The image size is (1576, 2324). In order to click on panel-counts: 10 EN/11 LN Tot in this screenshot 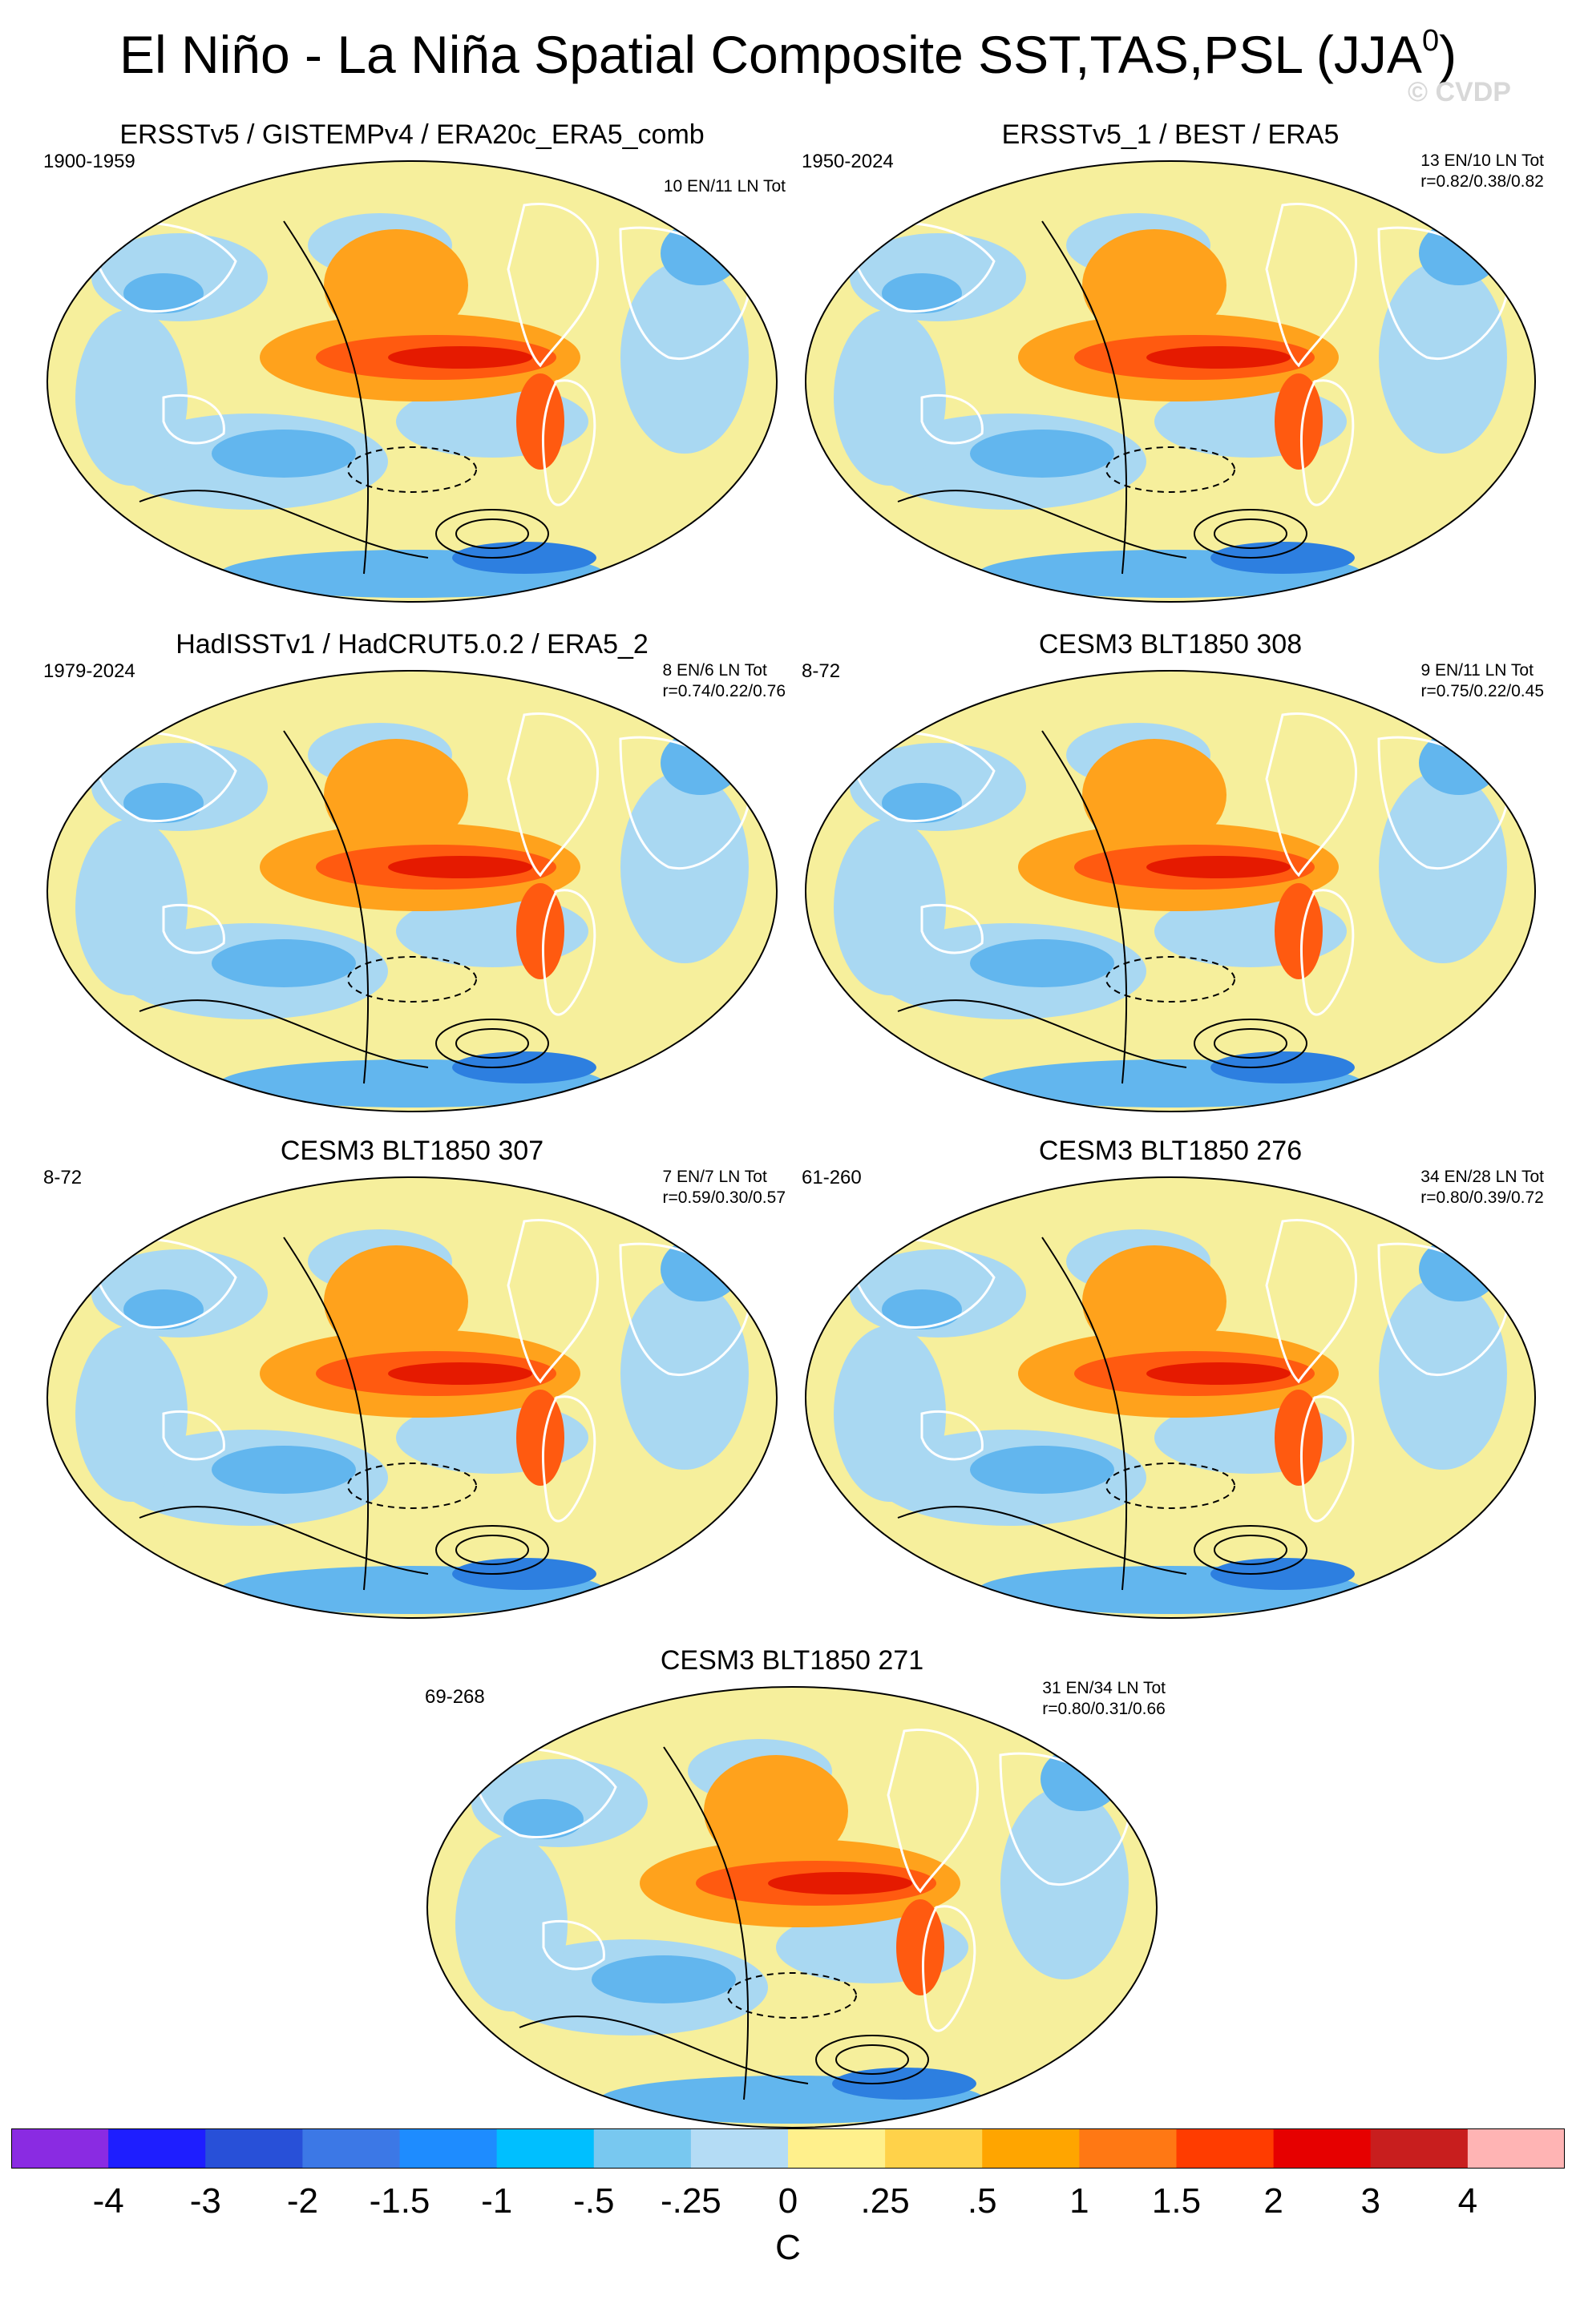, I will do `click(724, 186)`.